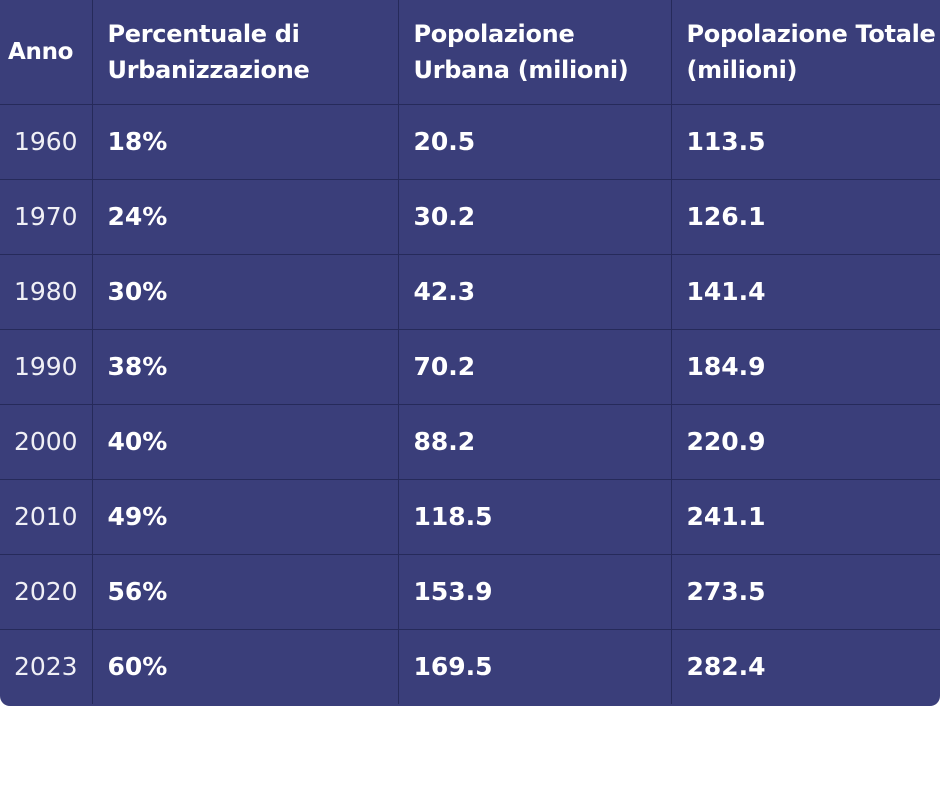  I want to click on cell-urbanization-percent: 18%, so click(245, 142).